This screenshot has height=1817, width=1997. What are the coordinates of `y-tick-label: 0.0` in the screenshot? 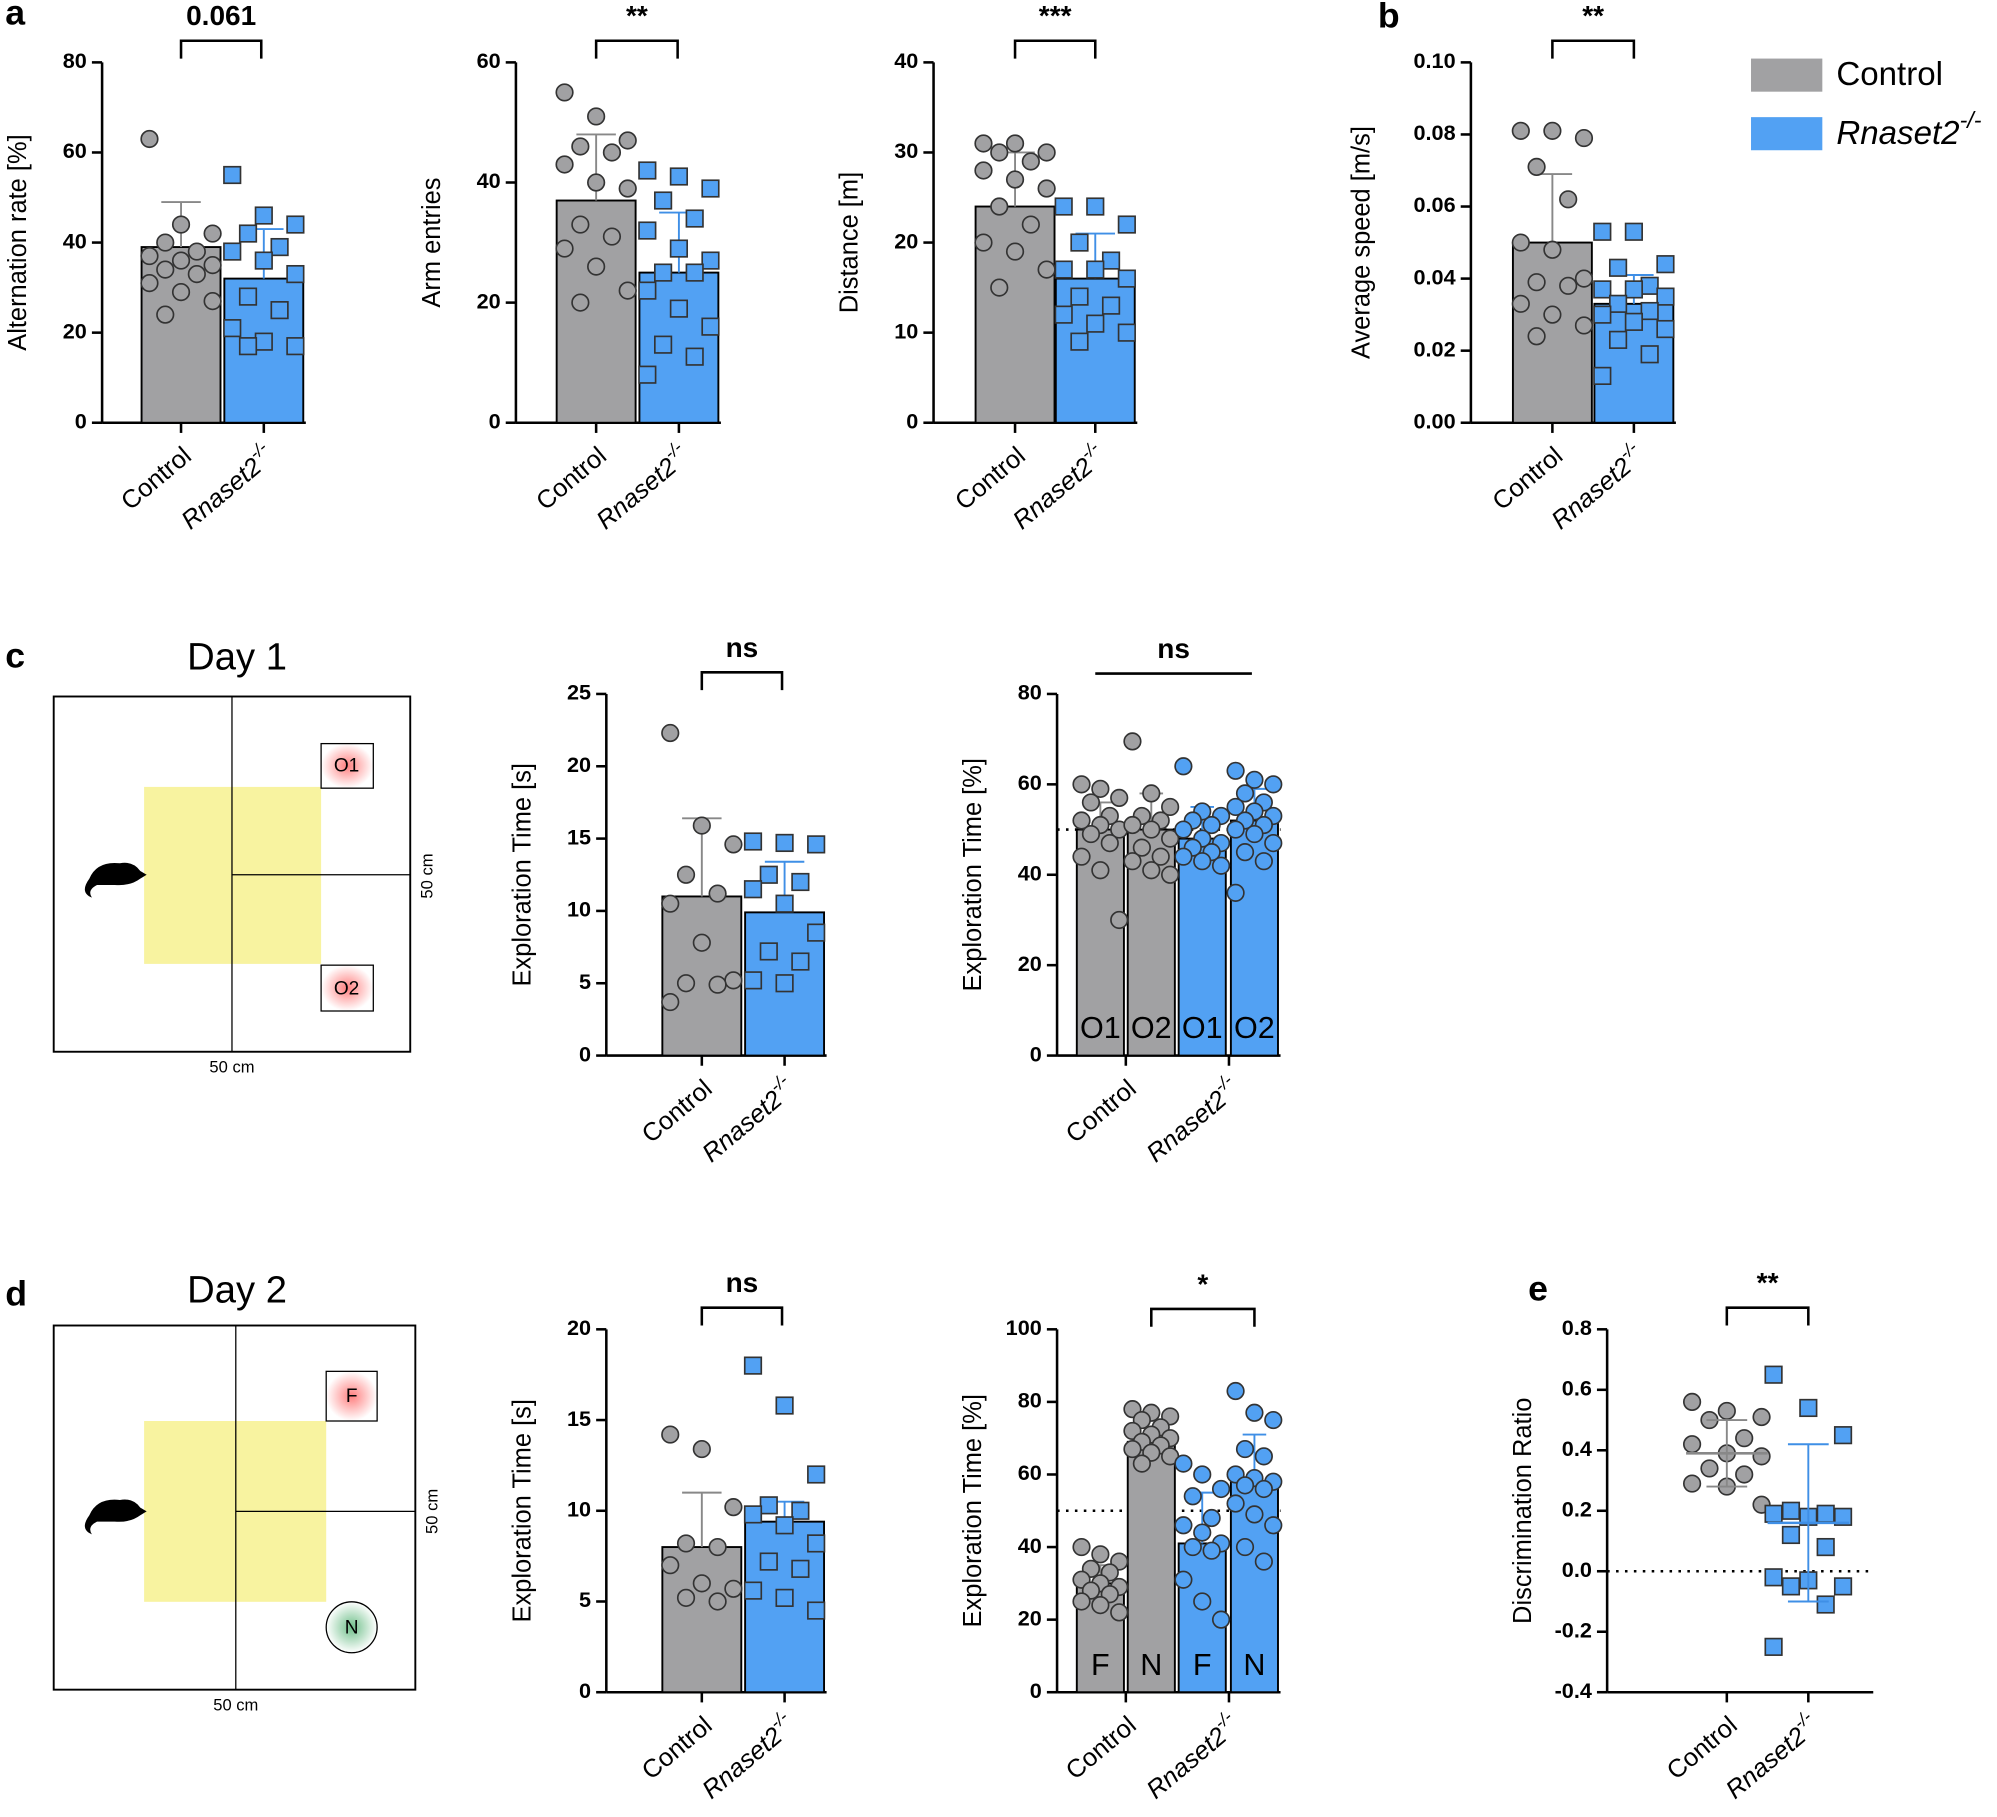 It's located at (1577, 1569).